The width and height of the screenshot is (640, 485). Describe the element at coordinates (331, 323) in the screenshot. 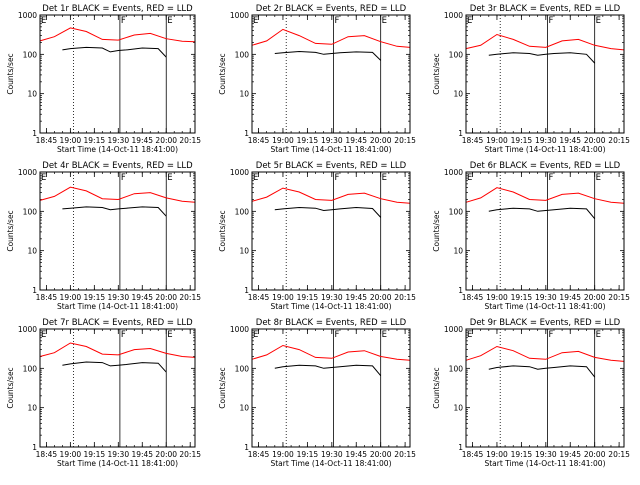

I see `chart-title: Det 8r BLACK = Events, RED = LLD` at that location.